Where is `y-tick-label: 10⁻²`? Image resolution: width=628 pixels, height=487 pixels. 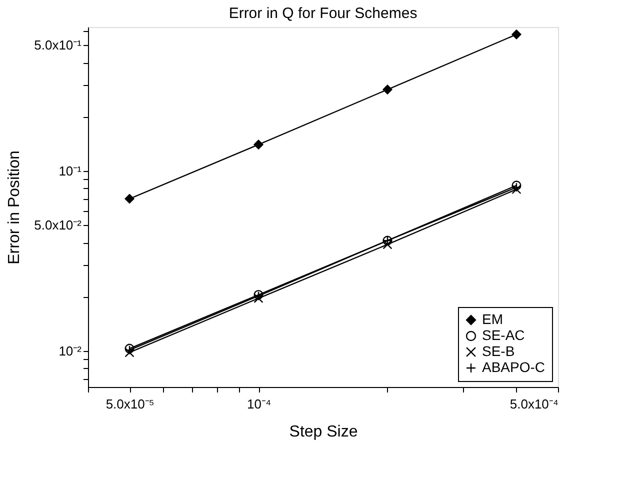
y-tick-label: 10⁻² is located at coordinates (70, 350).